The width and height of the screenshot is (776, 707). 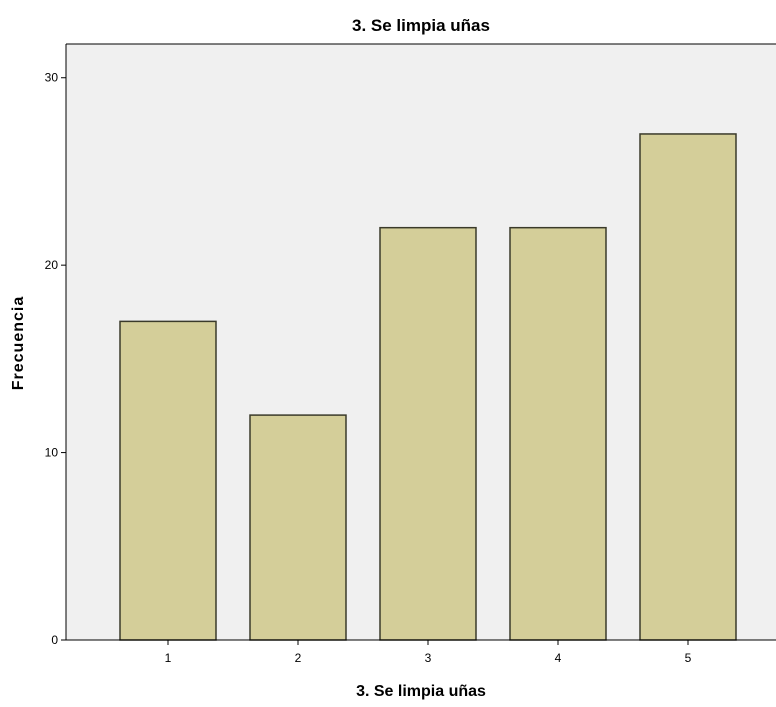 I want to click on x-tick-label: 3, so click(x=428, y=658).